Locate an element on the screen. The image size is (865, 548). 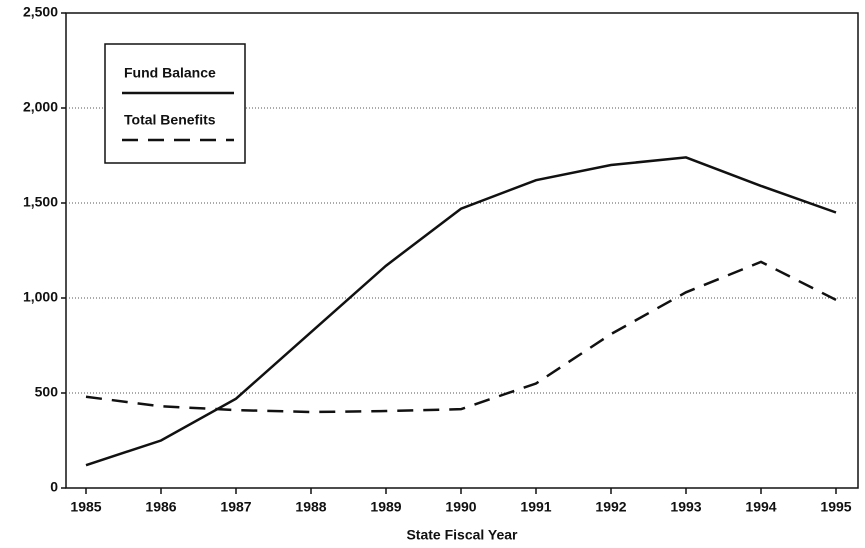
y-tick-label: 1,500 is located at coordinates (40, 202).